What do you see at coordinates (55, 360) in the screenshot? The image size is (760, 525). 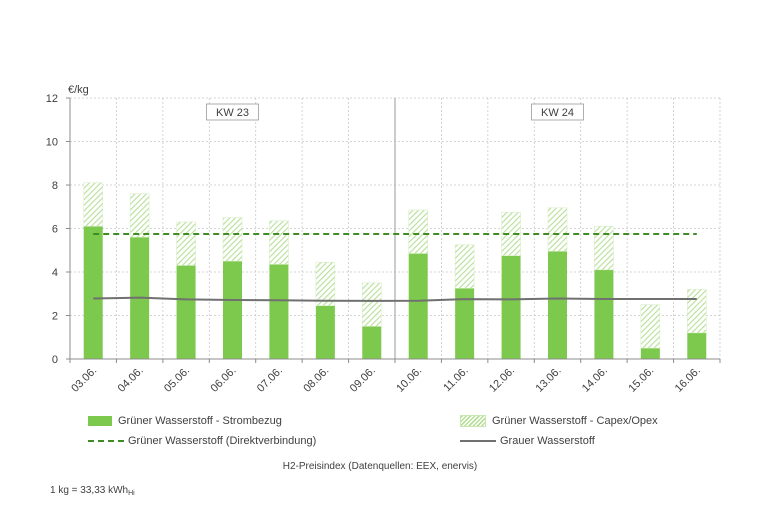 I see `y-tick-label: 0` at bounding box center [55, 360].